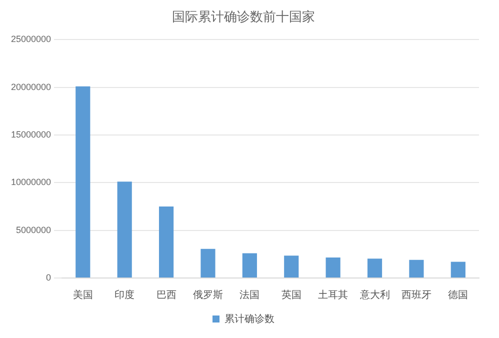  What do you see at coordinates (333, 294) in the screenshot?
I see `x-tick-label: 土耳其` at bounding box center [333, 294].